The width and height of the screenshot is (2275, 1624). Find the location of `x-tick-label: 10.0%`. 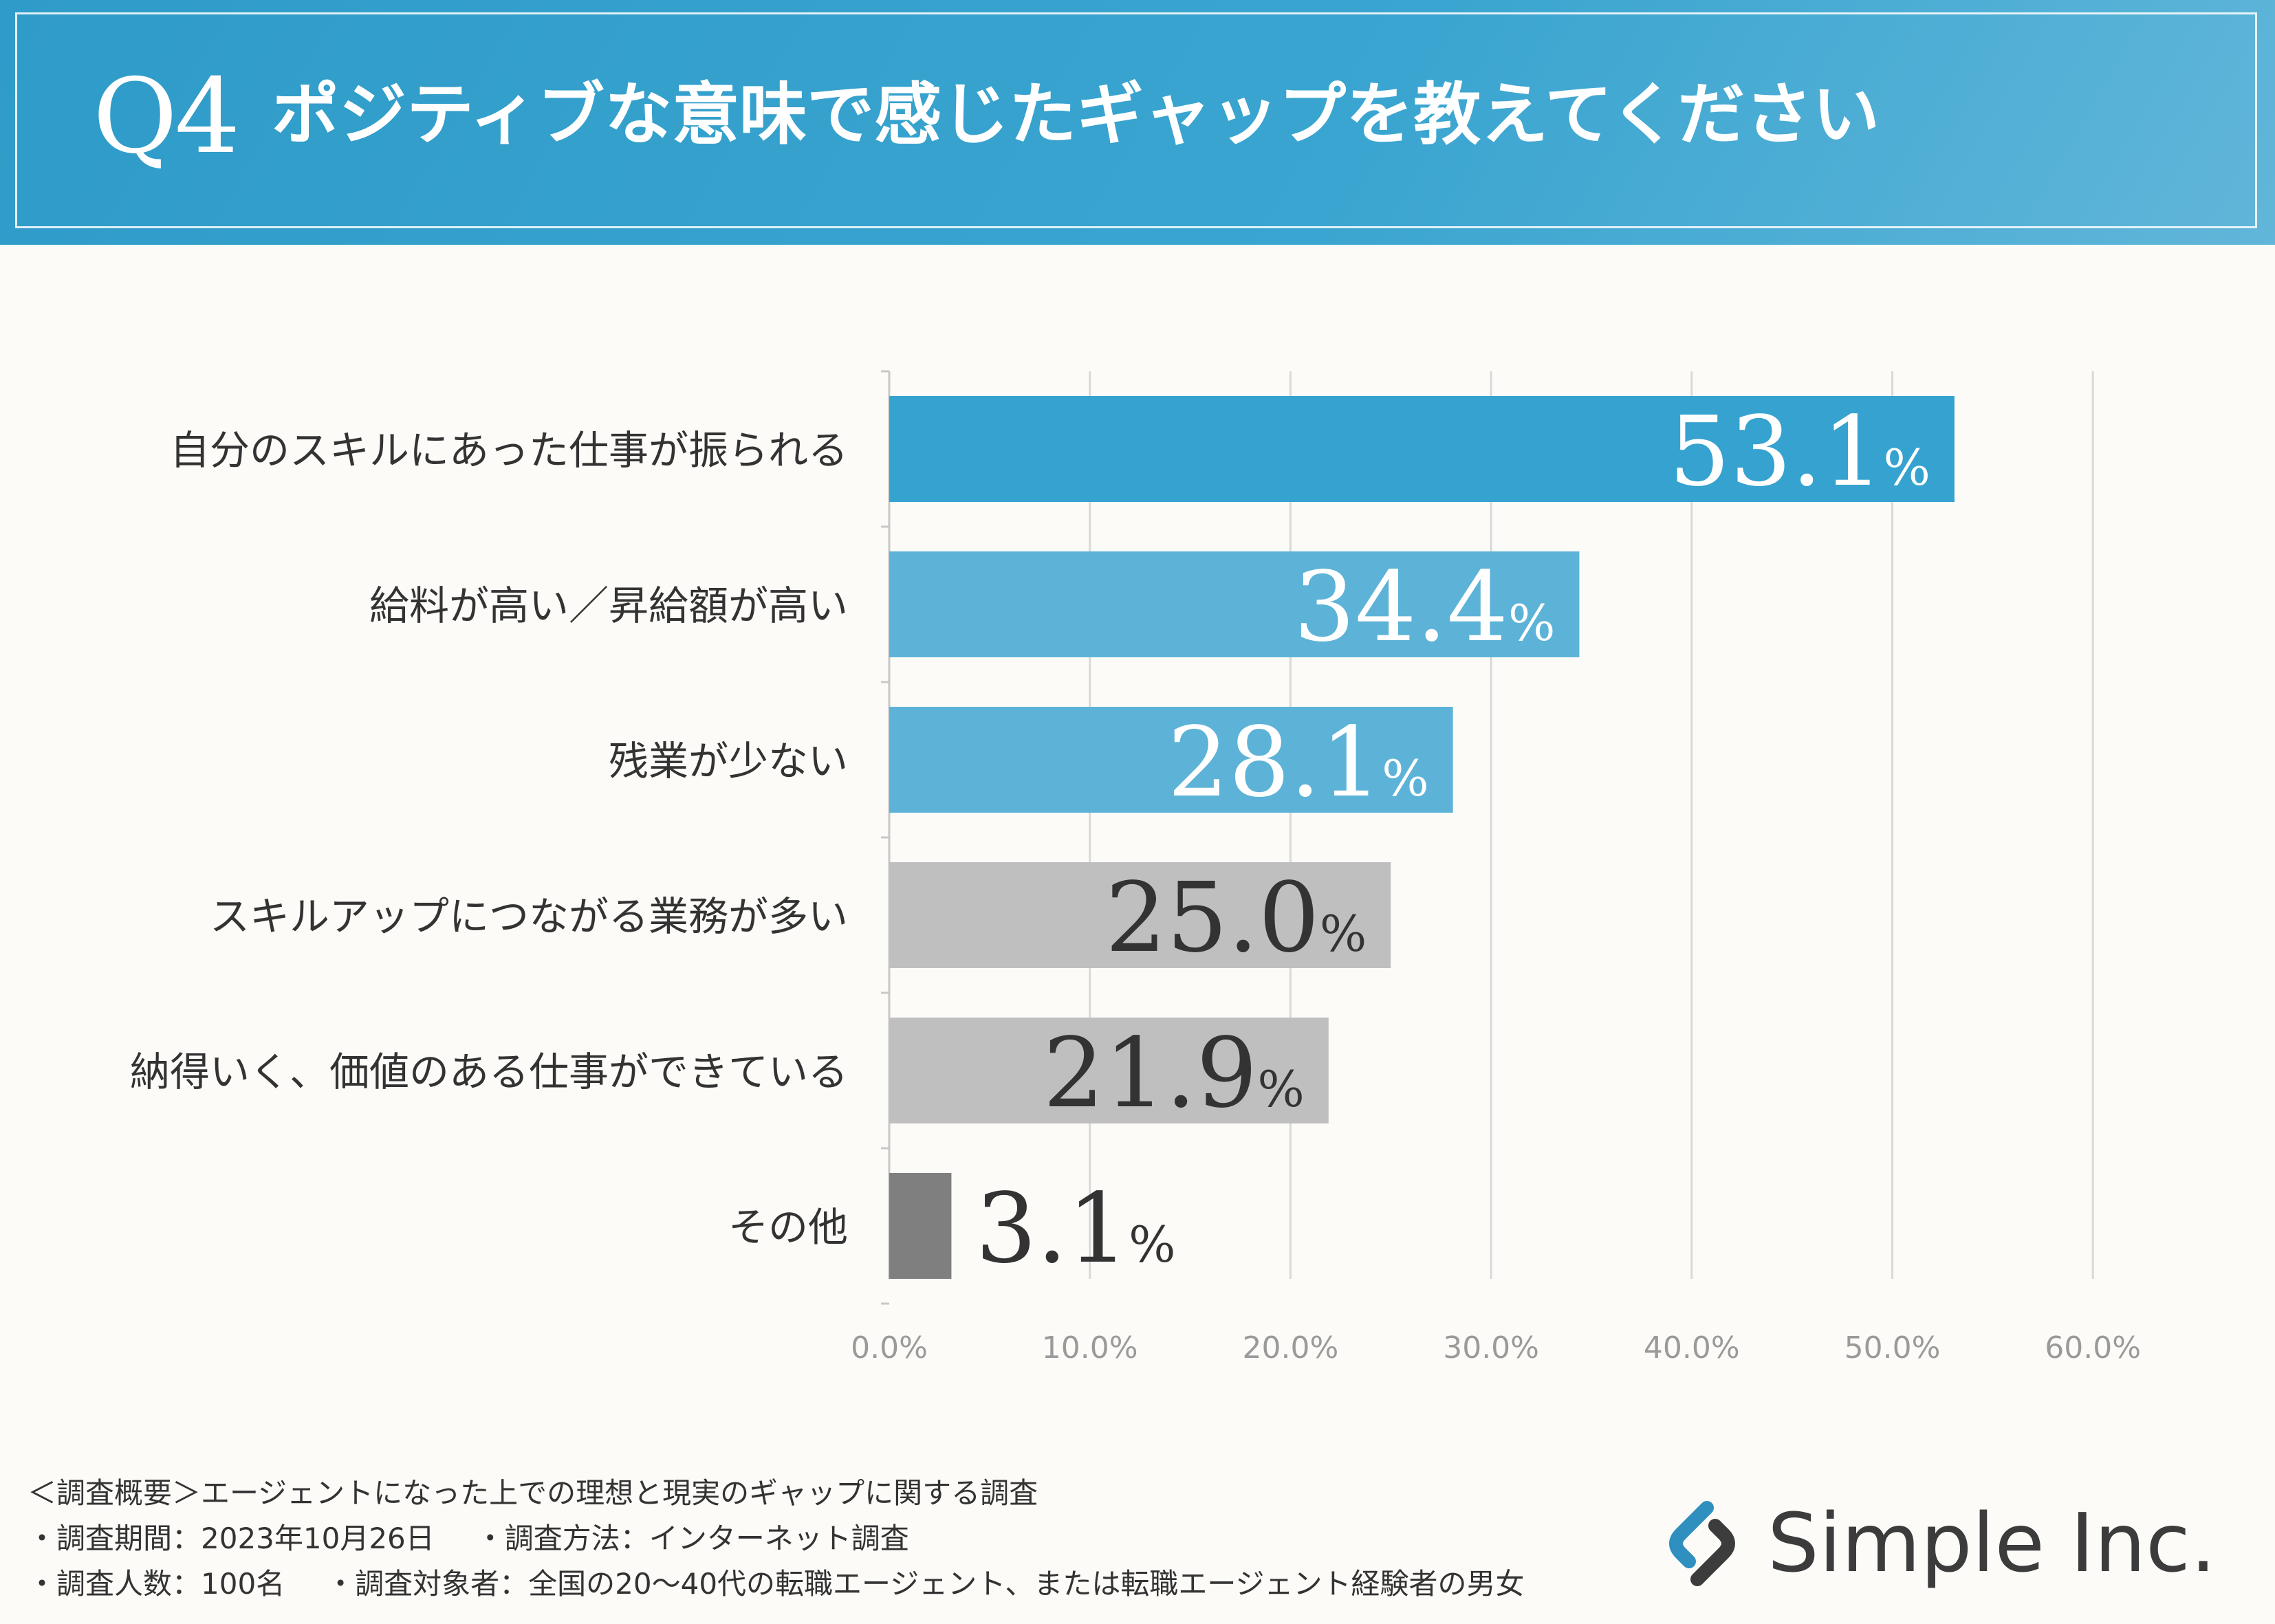

x-tick-label: 10.0% is located at coordinates (1090, 1347).